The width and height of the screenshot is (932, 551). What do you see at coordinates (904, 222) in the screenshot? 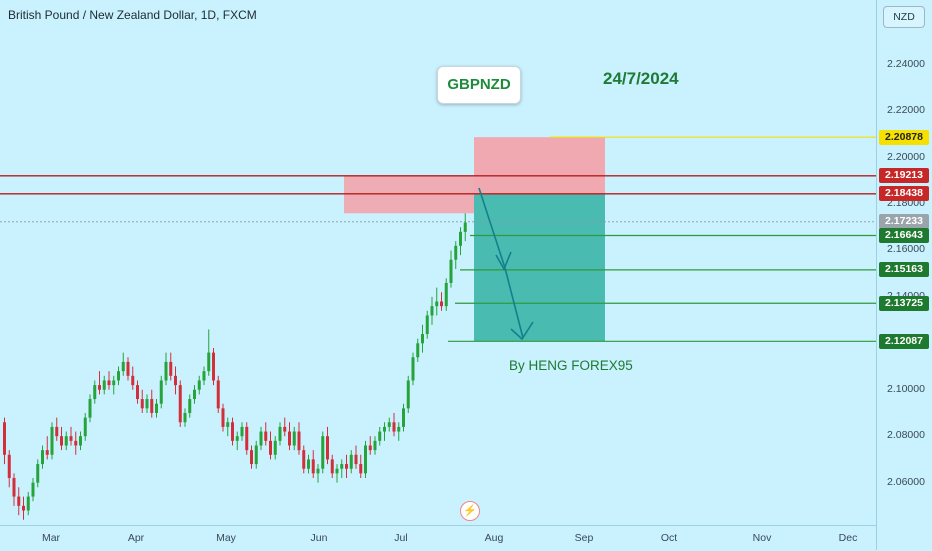
I see `price-level-tag: 2.17233` at bounding box center [904, 222].